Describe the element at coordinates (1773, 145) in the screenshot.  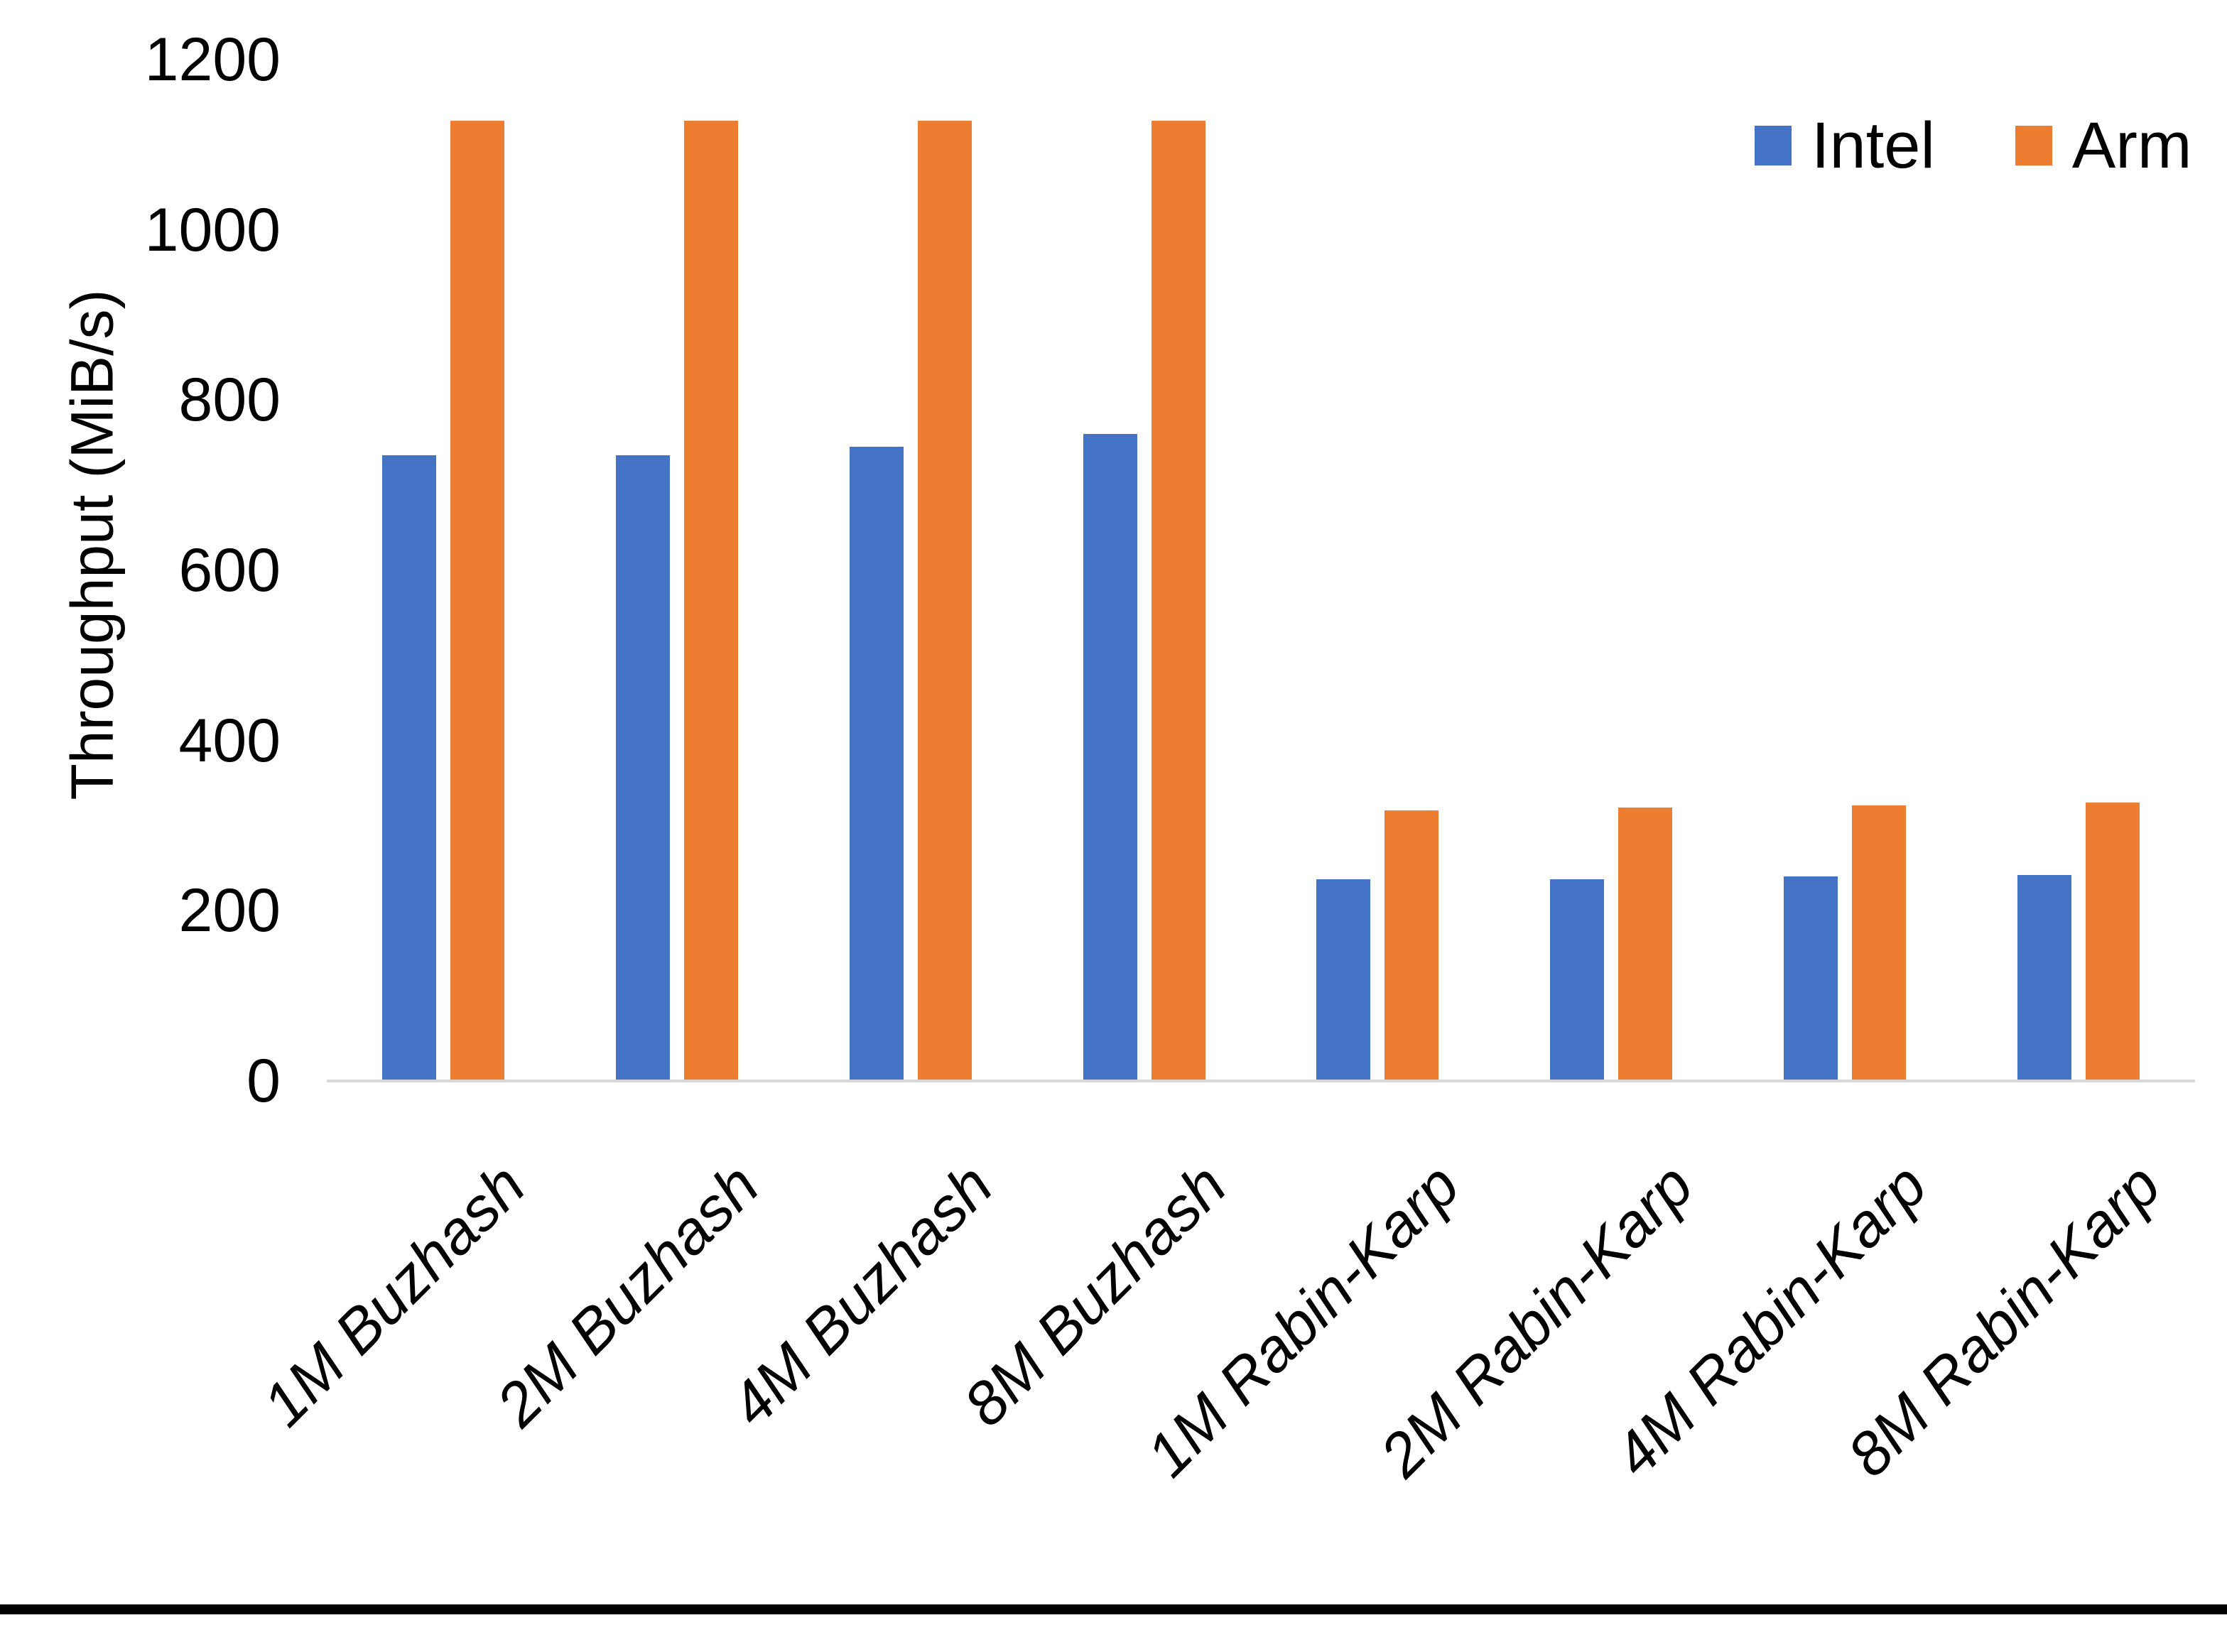
I see `legend-marker-intel` at that location.